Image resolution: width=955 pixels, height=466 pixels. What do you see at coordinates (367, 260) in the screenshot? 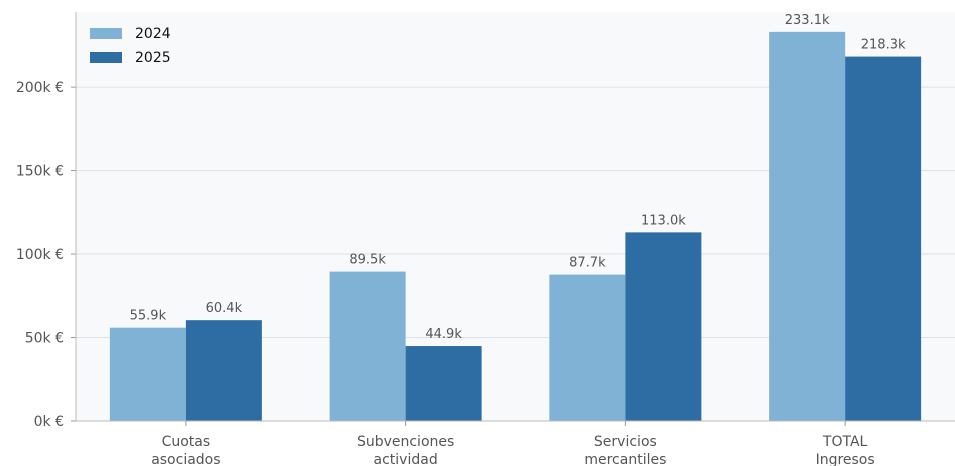
I see `data-label: 89.5k` at bounding box center [367, 260].